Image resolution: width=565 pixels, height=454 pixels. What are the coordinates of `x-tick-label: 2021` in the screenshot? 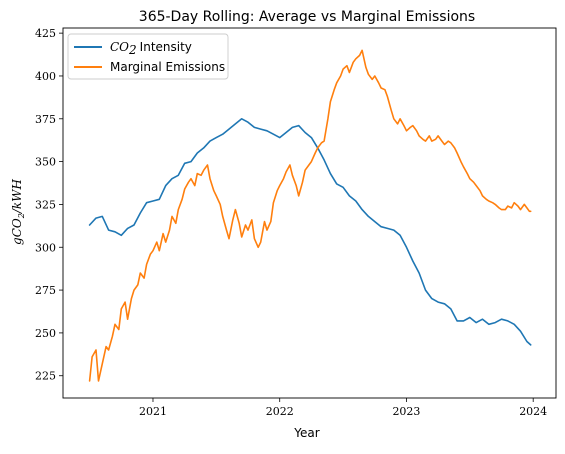 It's located at (153, 411).